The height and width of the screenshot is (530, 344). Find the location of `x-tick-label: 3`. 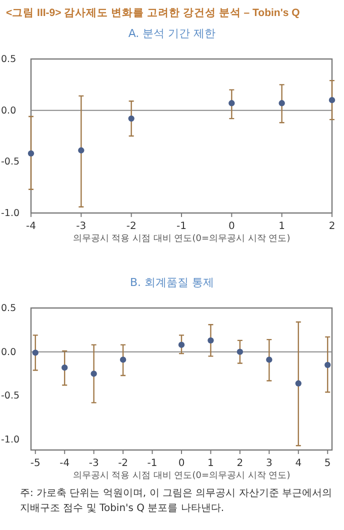

x-tick-label: 3 is located at coordinates (269, 464).